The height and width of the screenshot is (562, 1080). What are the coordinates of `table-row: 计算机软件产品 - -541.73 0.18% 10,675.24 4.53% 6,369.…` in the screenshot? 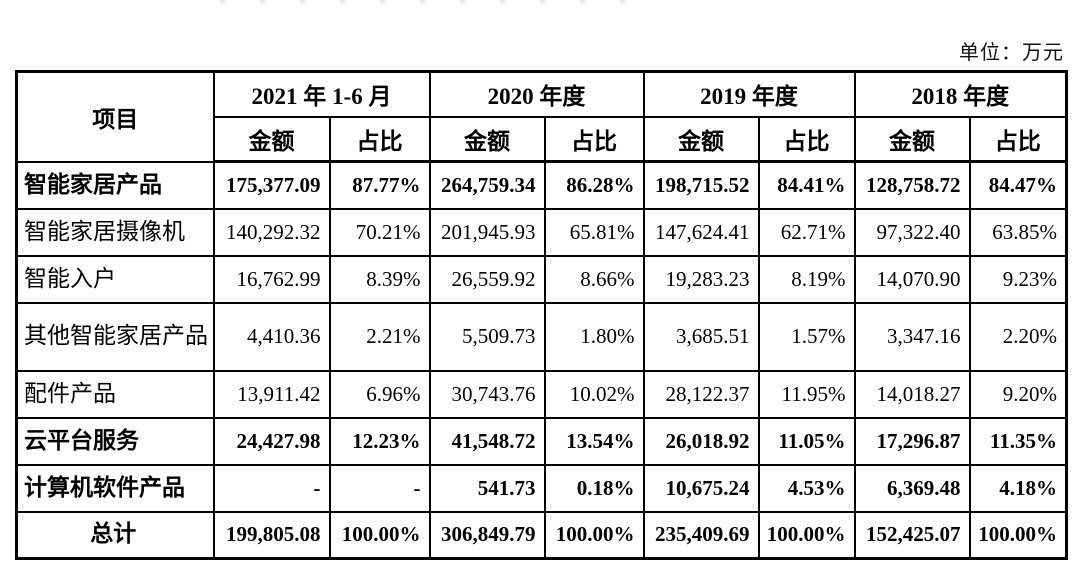 It's located at (541, 488).